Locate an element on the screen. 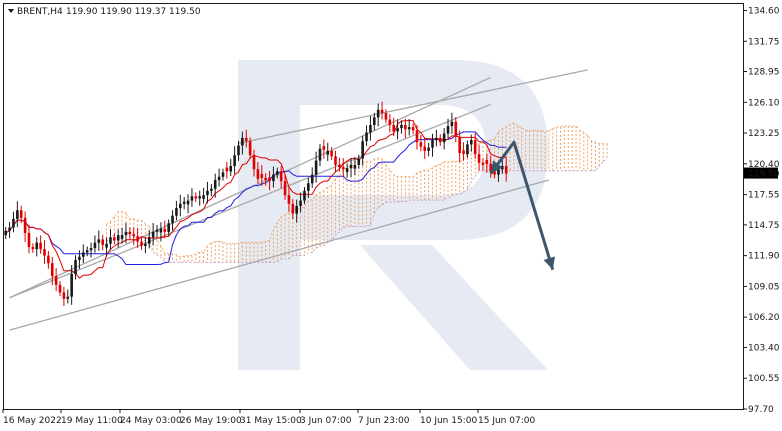 The height and width of the screenshot is (431, 782). y-tick-label: 111.90 is located at coordinates (764, 257).